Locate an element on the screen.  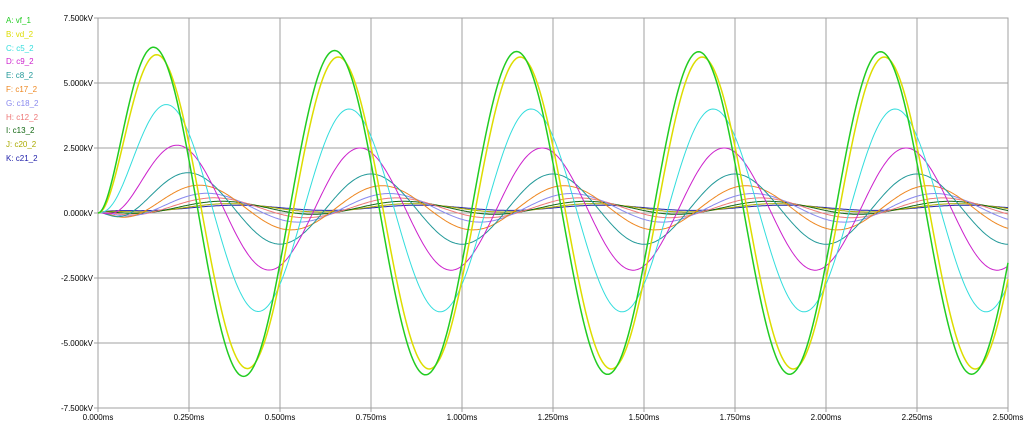
x-tick-label: 0.750ms is located at coordinates (371, 417).